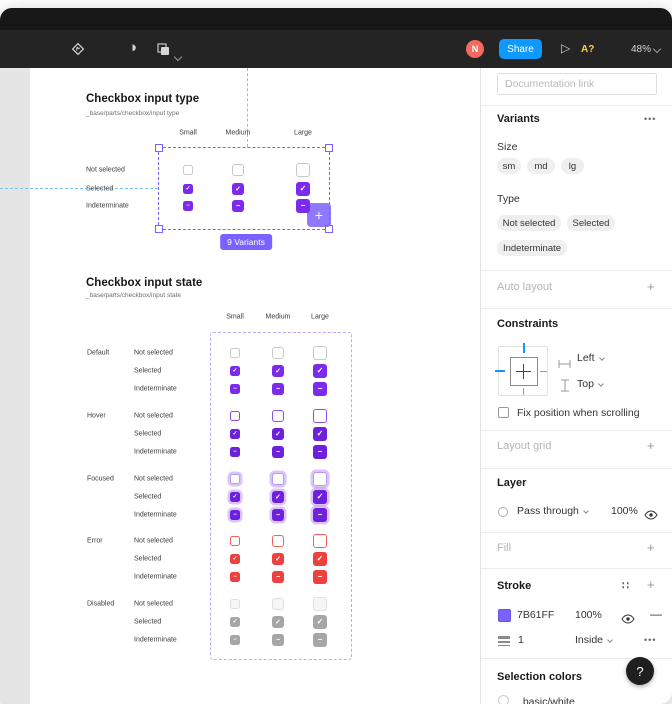 The width and height of the screenshot is (672, 704). What do you see at coordinates (101, 604) in the screenshot?
I see `state-grid-group-label: Disabled` at bounding box center [101, 604].